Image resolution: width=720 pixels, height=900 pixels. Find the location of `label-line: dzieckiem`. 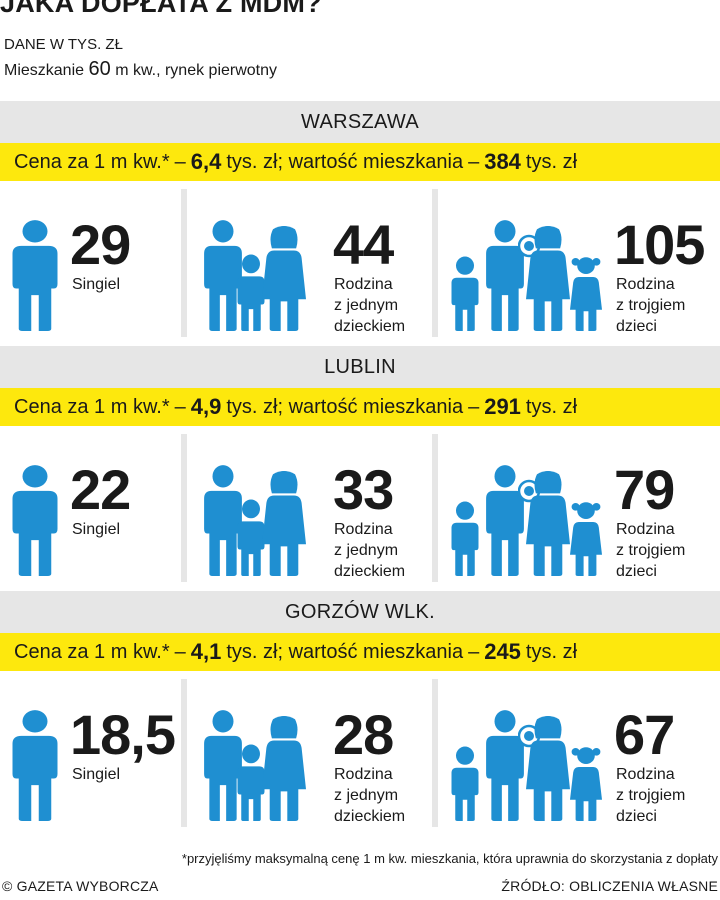

label-line: dzieckiem is located at coordinates (370, 816).